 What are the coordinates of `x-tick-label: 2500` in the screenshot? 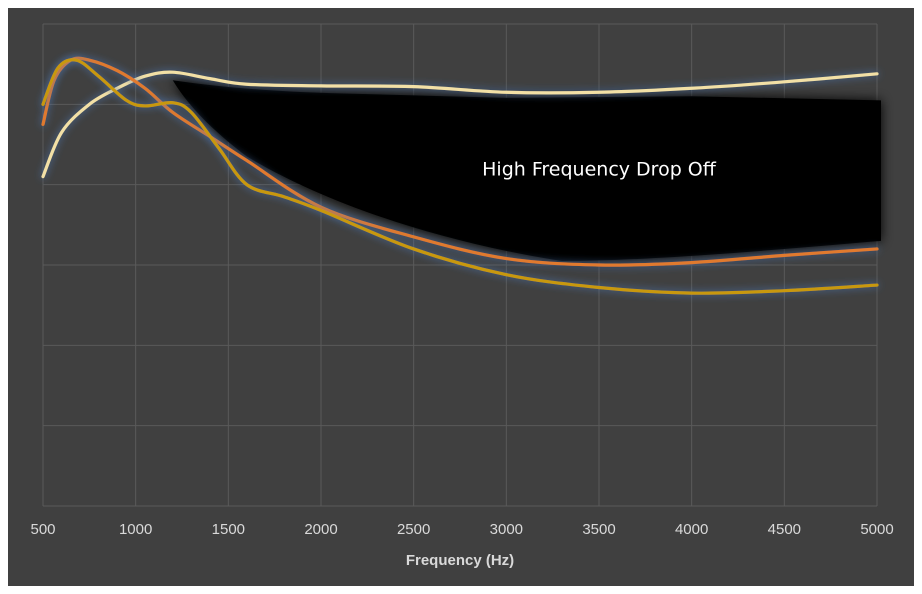 It's located at (413, 529).